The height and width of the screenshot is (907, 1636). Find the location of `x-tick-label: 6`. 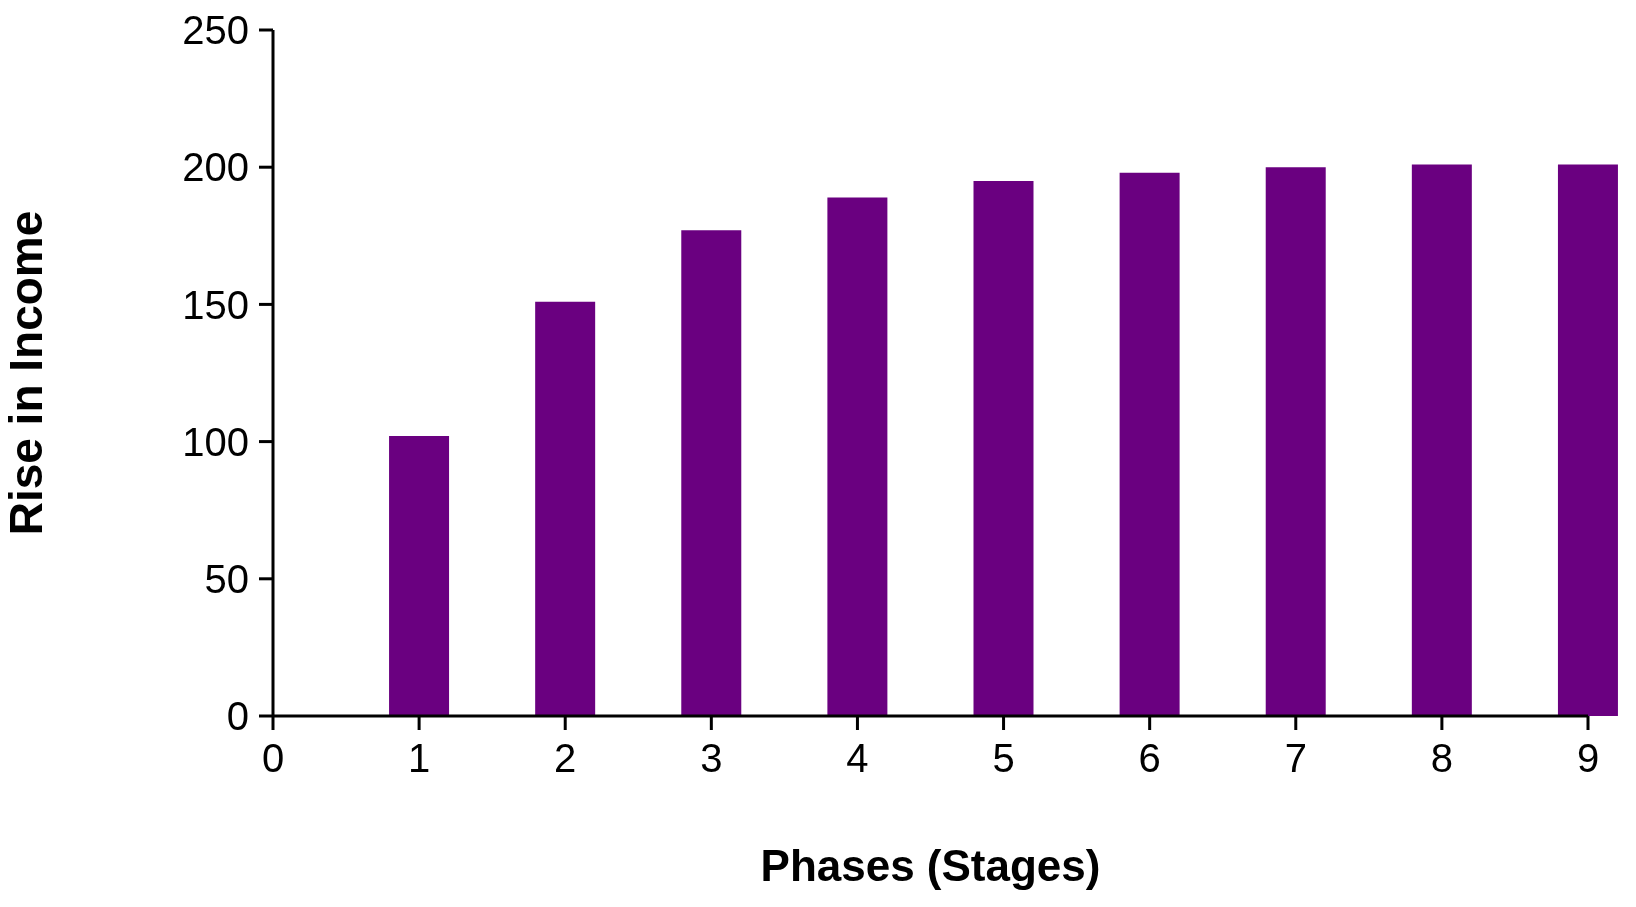

x-tick-label: 6 is located at coordinates (1149, 758).